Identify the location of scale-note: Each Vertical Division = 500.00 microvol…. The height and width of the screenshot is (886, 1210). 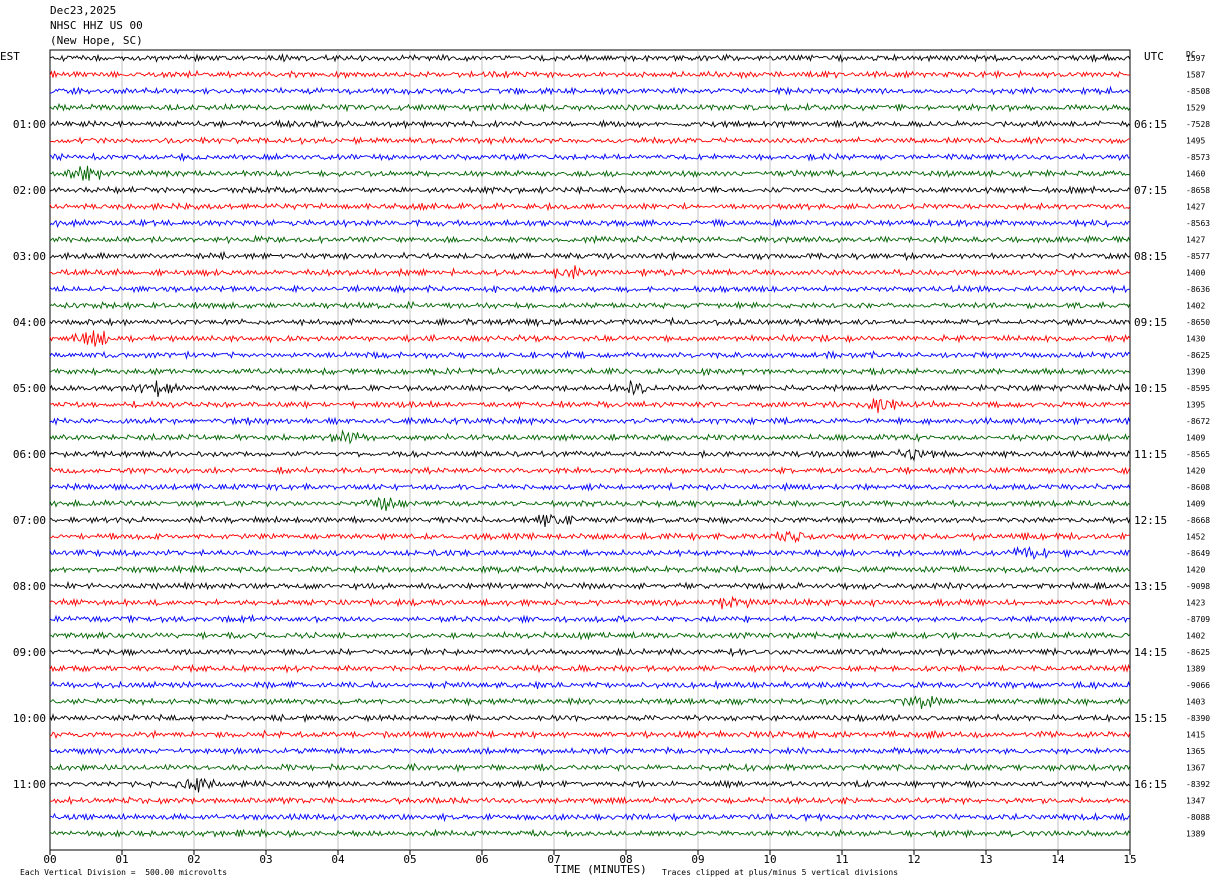
(124, 872).